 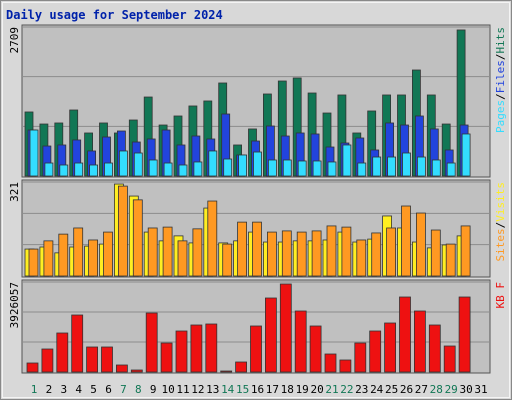 I want to click on x-tick-label: 26, so click(x=406, y=389).